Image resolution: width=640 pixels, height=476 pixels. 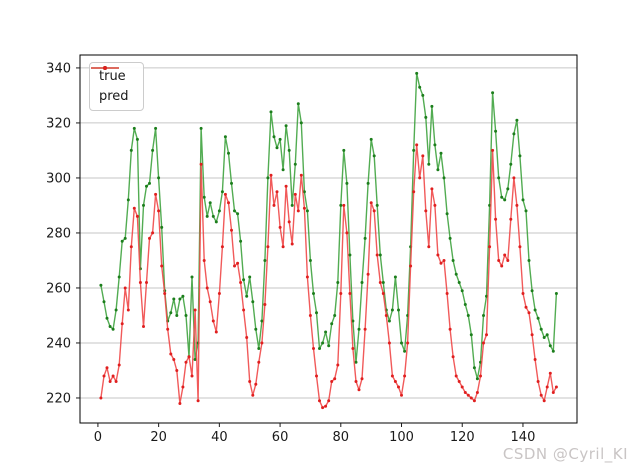 I want to click on x-tick-label: 120, so click(x=462, y=437).